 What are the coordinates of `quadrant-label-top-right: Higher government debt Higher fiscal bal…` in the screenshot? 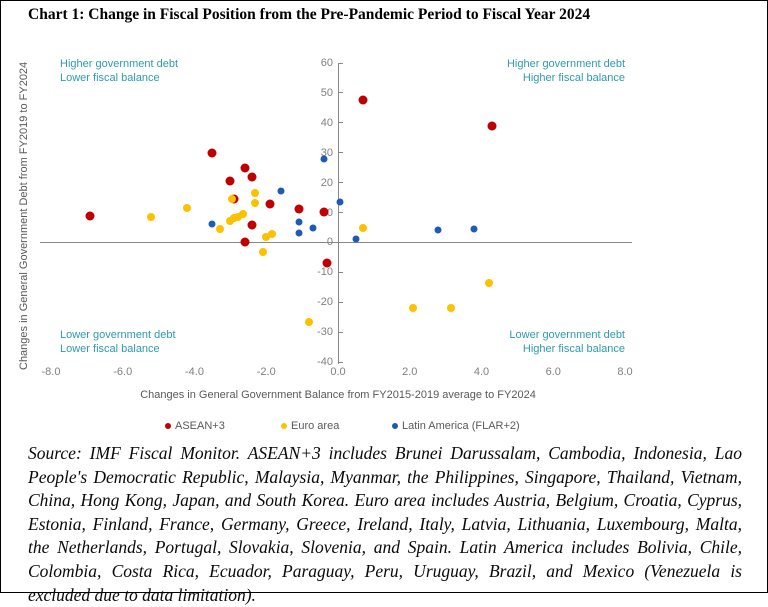 It's located at (565, 71).